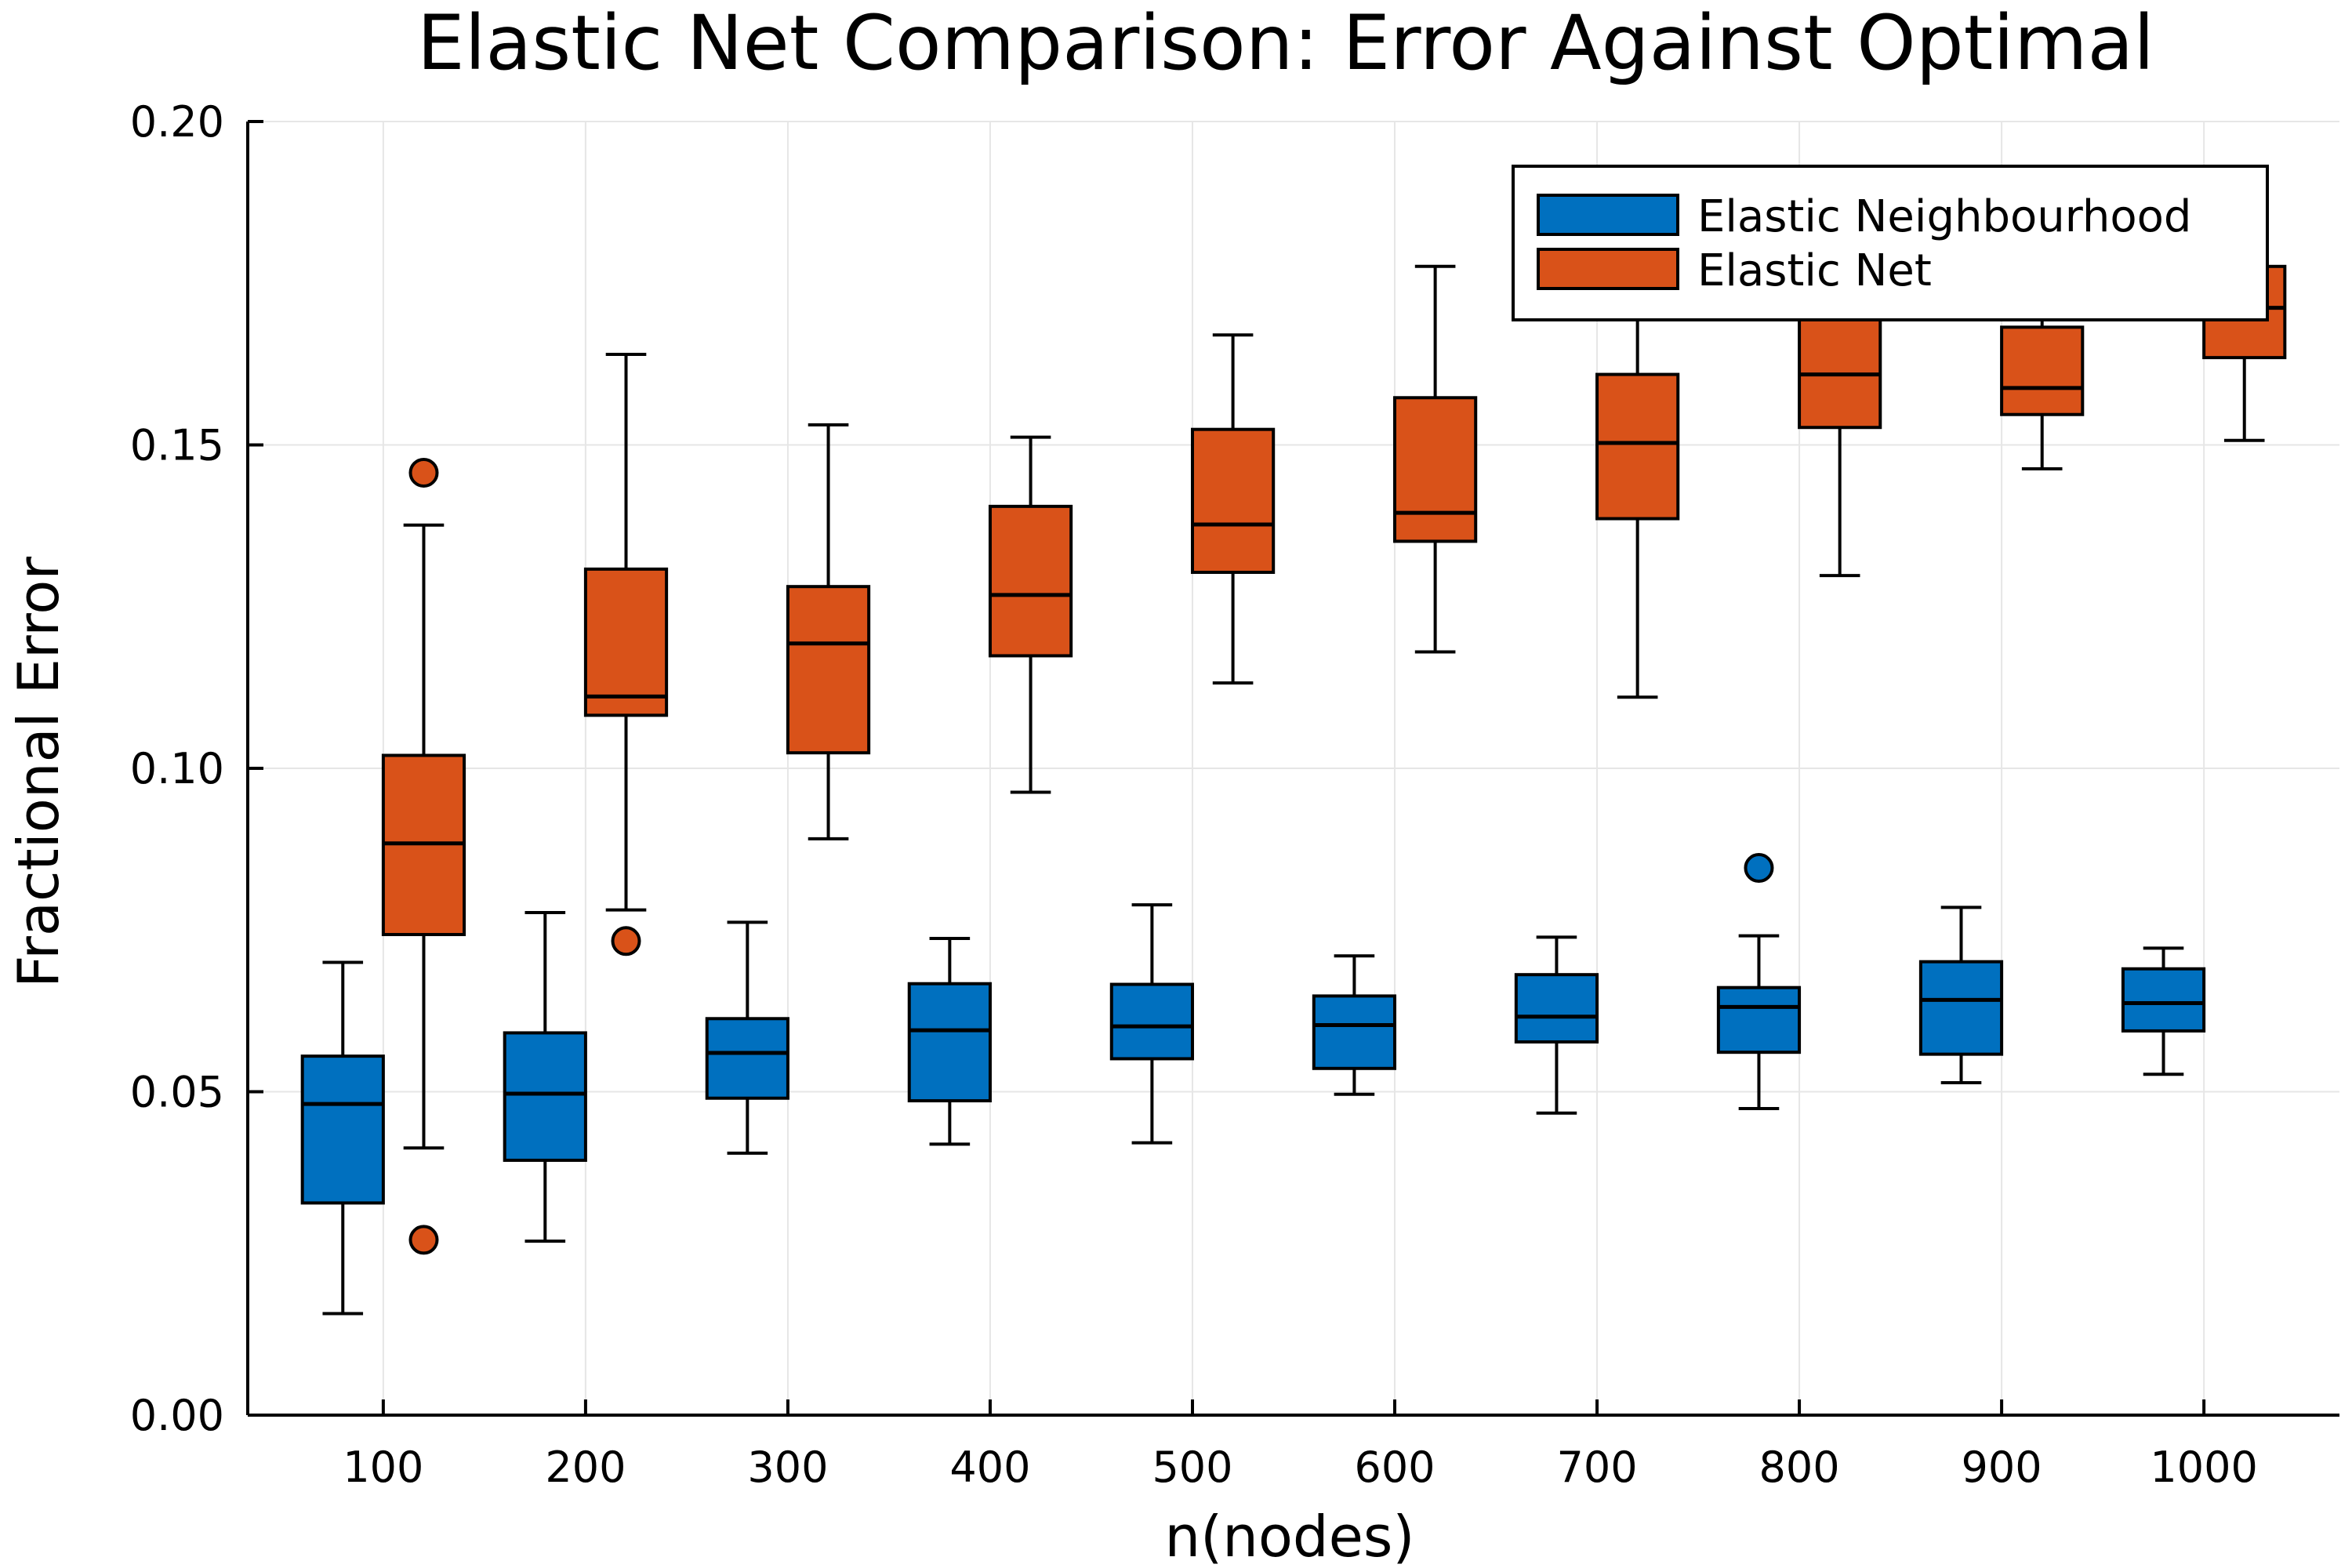 The width and height of the screenshot is (2352, 1568). I want to click on x-tick-label: 200, so click(585, 1467).